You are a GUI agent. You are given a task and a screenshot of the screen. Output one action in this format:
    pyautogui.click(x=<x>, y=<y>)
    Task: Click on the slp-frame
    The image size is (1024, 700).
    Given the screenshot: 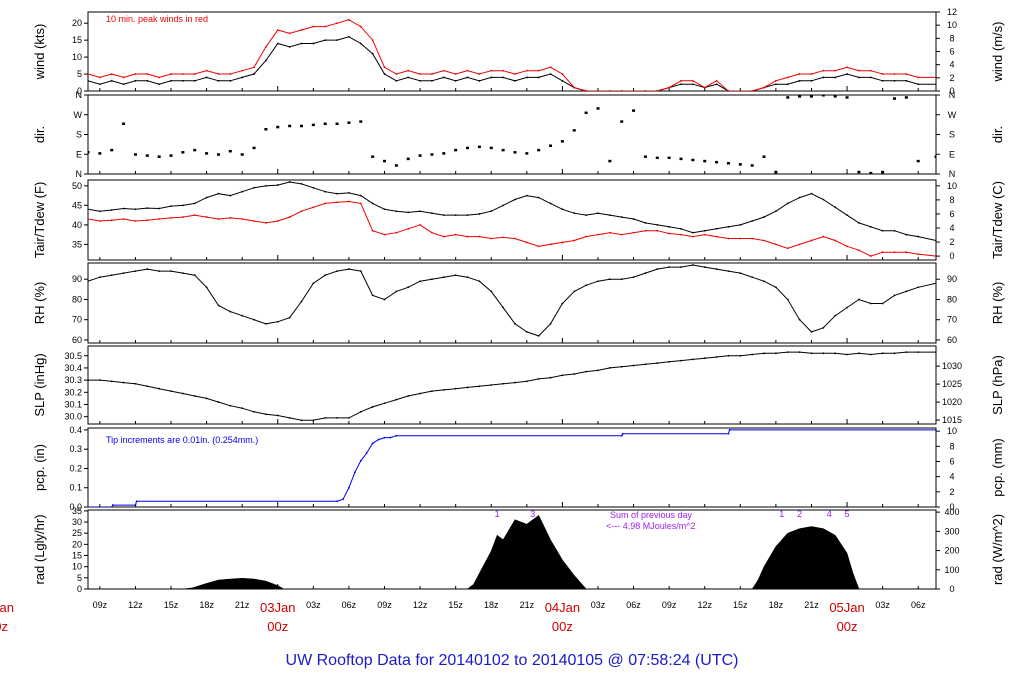 What is the action you would take?
    pyautogui.click(x=512, y=385)
    